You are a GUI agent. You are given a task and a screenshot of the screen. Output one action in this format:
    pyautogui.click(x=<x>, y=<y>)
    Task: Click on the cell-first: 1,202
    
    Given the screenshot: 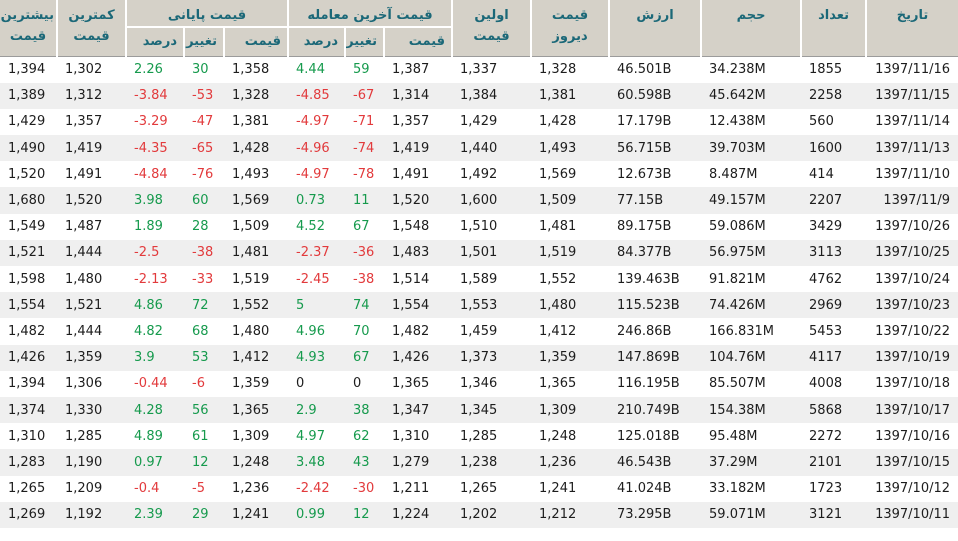 What is the action you would take?
    pyautogui.click(x=479, y=515)
    